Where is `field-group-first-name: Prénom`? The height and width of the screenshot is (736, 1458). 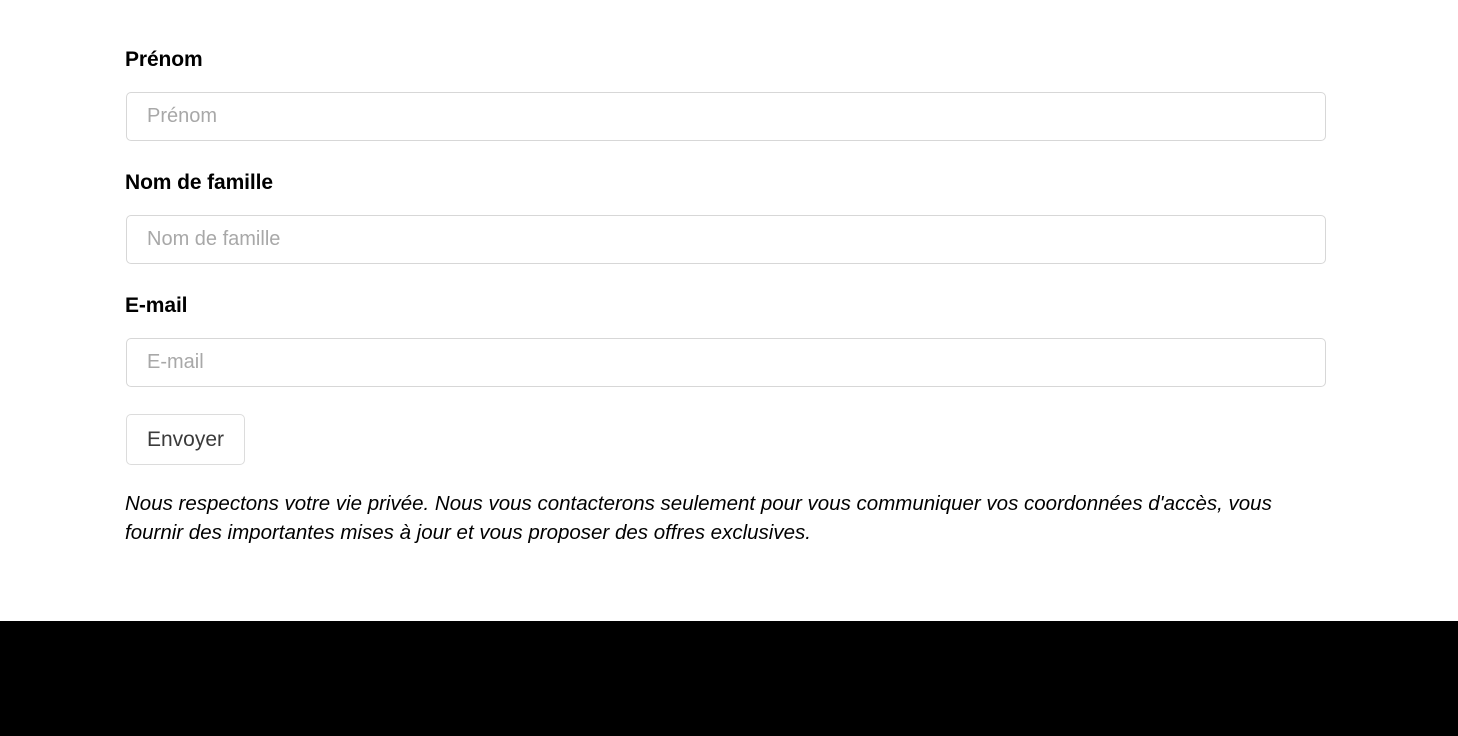 field-group-first-name: Prénom is located at coordinates (725, 94).